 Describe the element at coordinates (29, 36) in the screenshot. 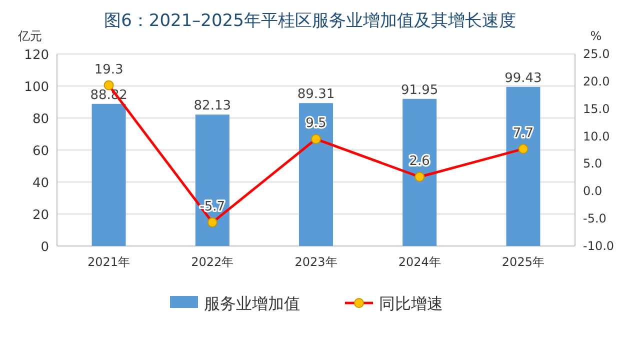

I see `y-axis-title: 亿元` at that location.